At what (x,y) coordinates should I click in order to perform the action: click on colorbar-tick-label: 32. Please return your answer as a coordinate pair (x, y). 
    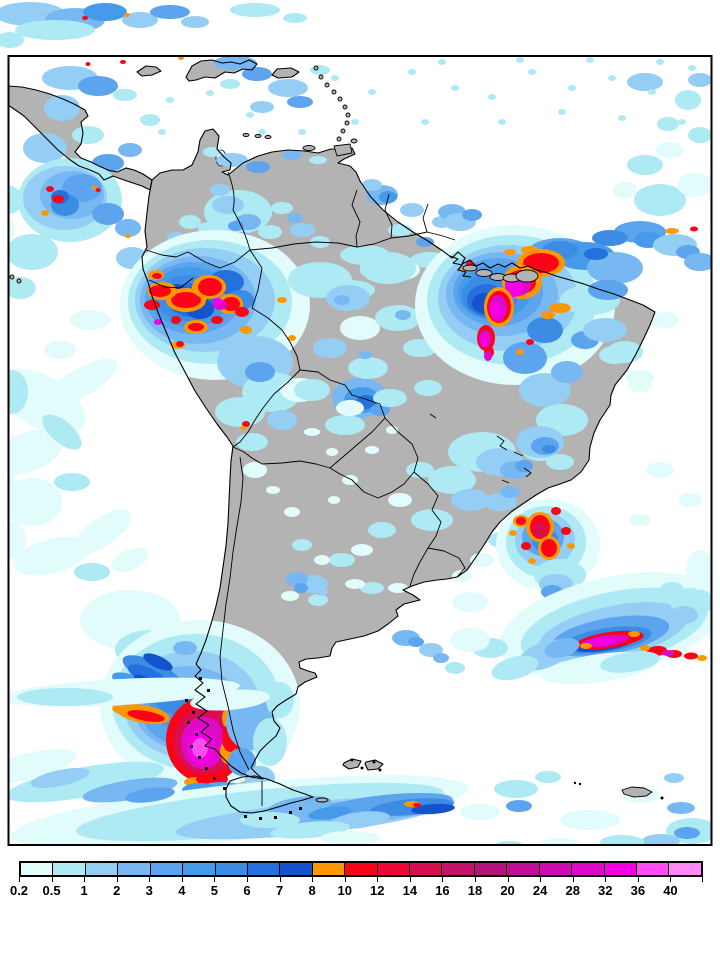
    Looking at the image, I should click on (605, 890).